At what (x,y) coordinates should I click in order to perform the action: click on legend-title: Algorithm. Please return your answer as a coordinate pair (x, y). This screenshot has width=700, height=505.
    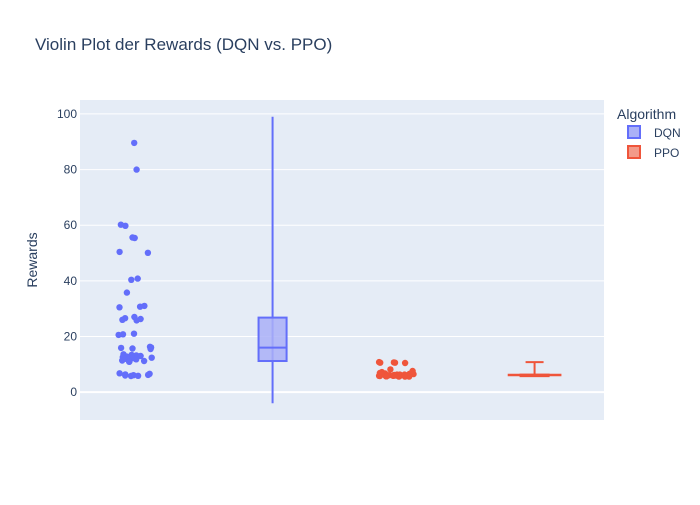
    Looking at the image, I should click on (646, 114).